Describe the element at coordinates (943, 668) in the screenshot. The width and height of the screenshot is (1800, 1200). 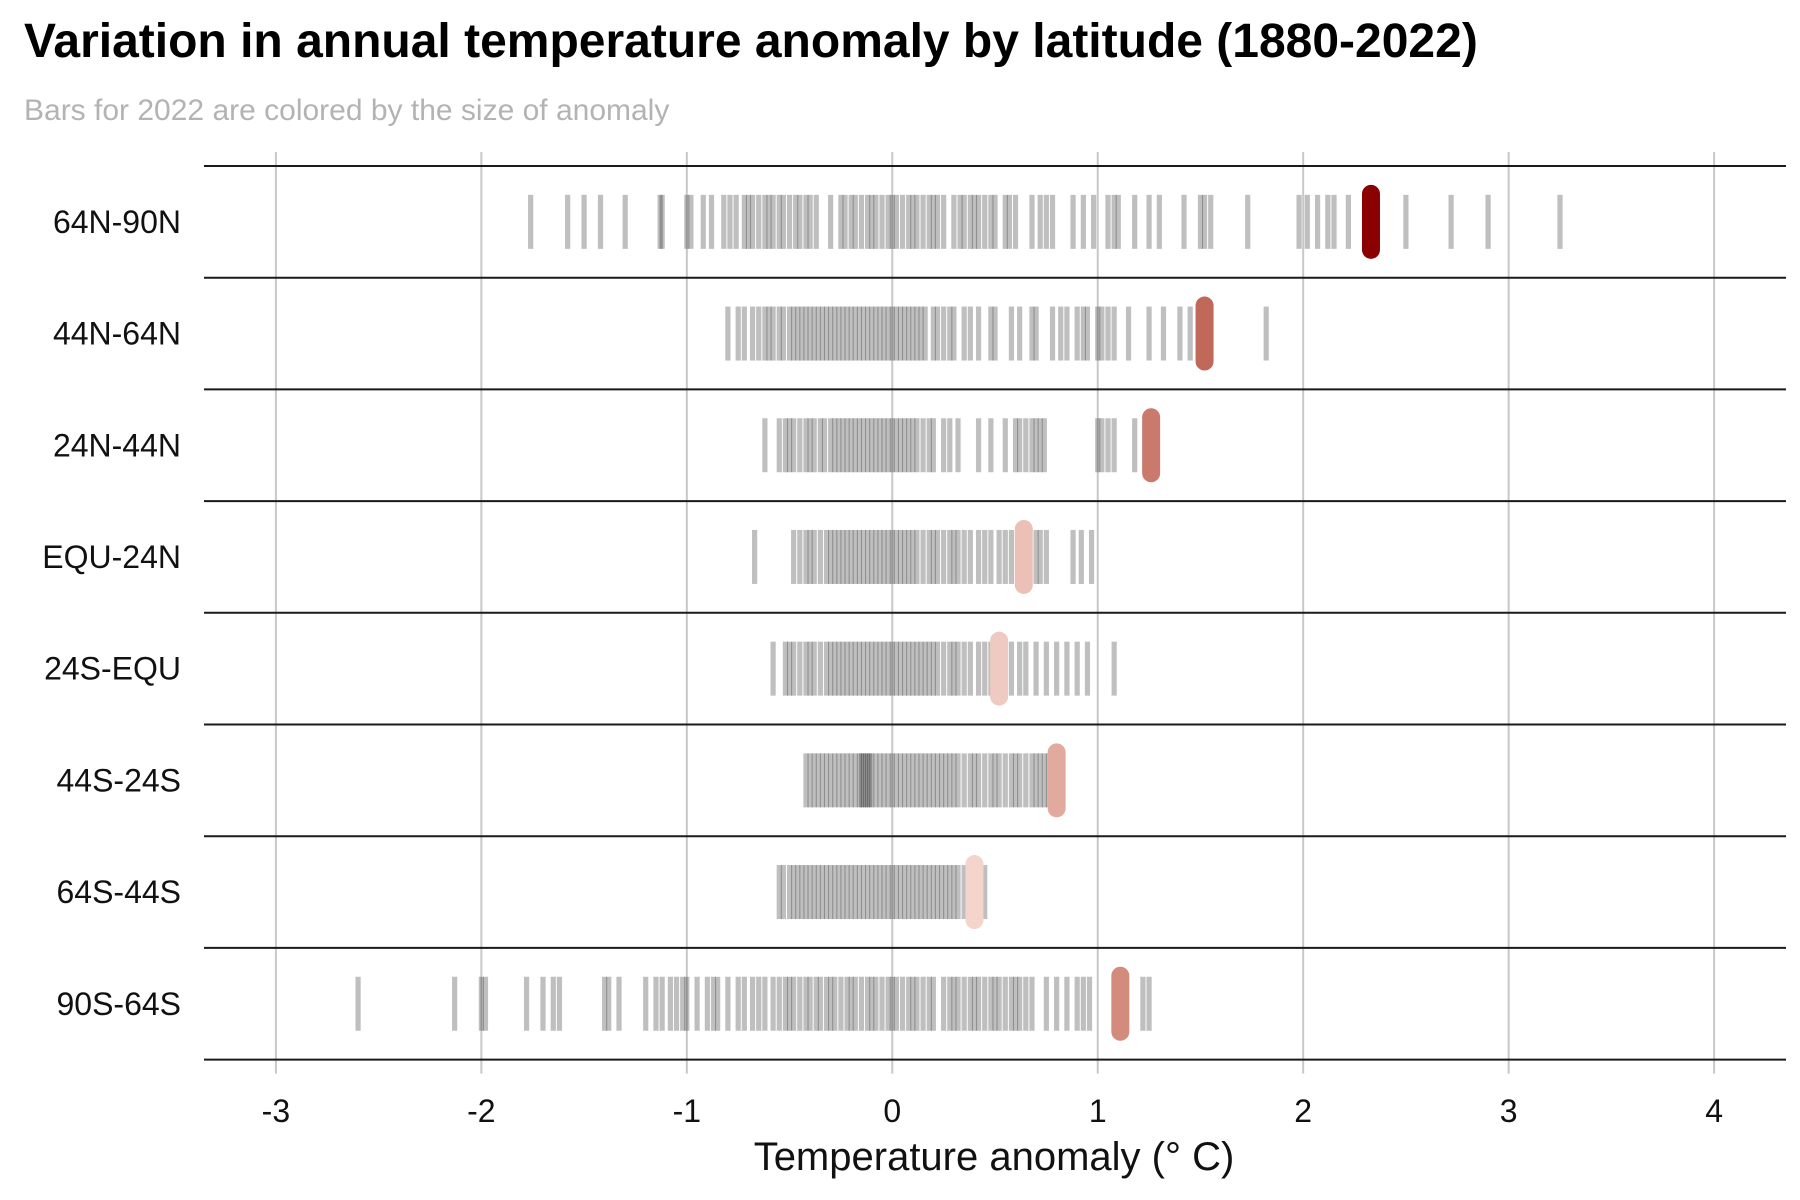
I see `strip-row-24S-EQU` at that location.